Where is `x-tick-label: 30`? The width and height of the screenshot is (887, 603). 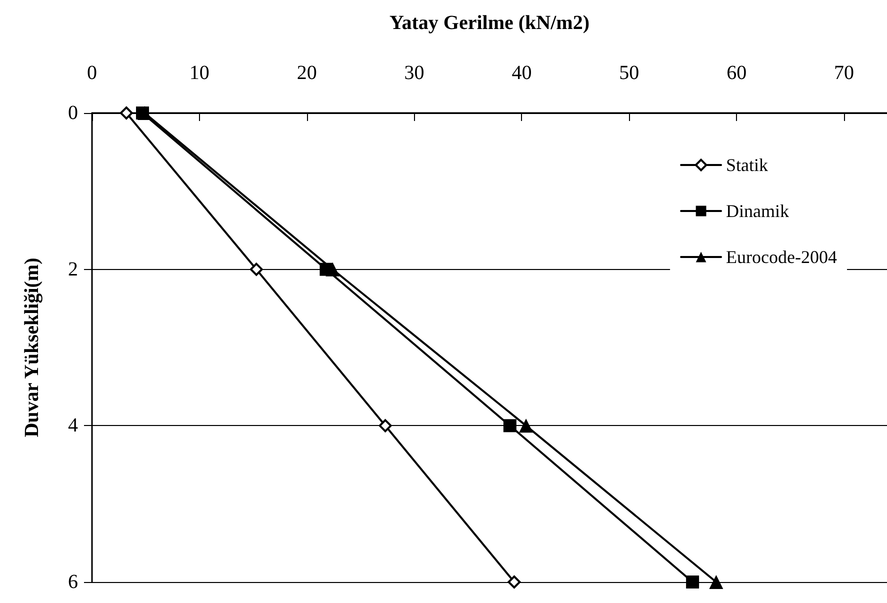 x-tick-label: 30 is located at coordinates (414, 73).